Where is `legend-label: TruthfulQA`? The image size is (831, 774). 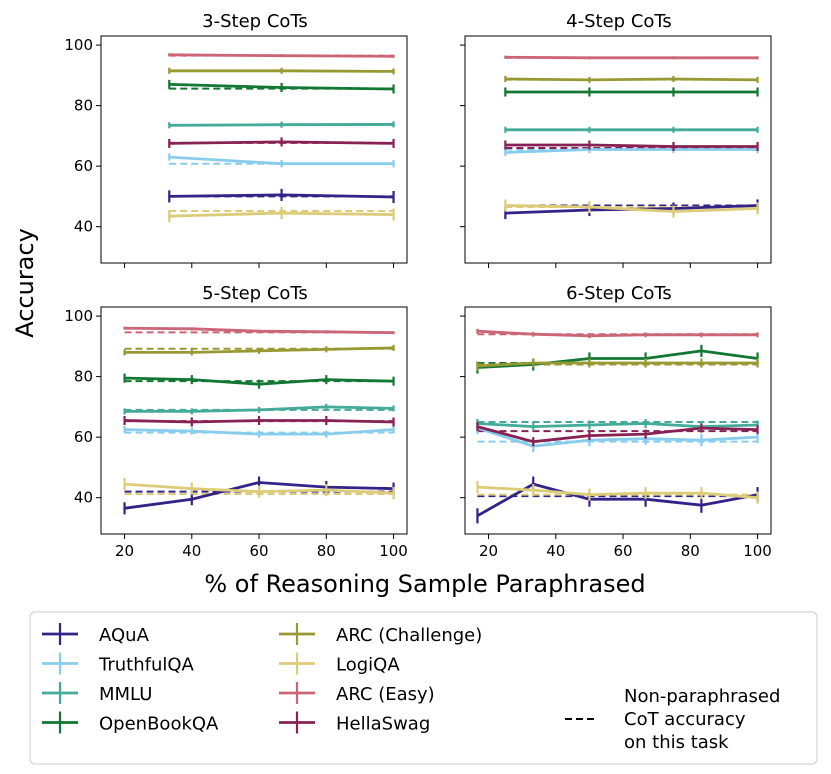 legend-label: TruthfulQA is located at coordinates (146, 665).